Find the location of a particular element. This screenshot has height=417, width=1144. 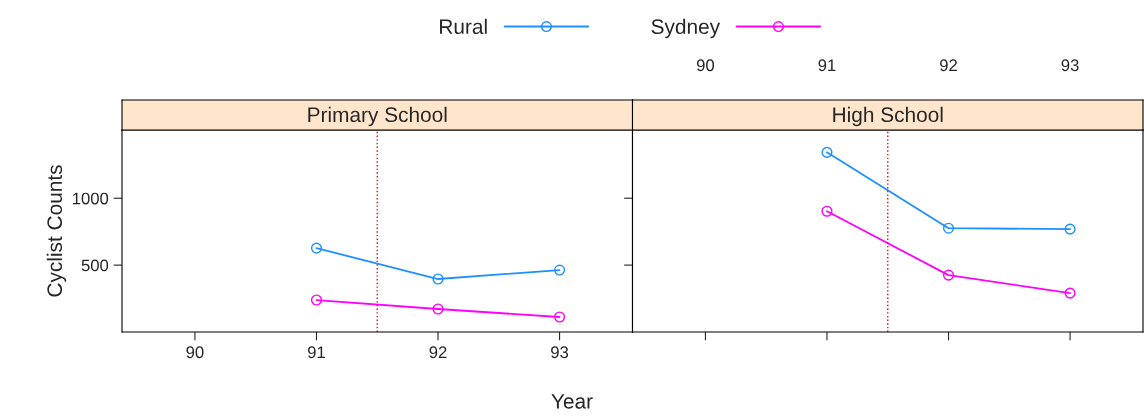

y-axis-title: Cyclist Counts is located at coordinates (56, 231).